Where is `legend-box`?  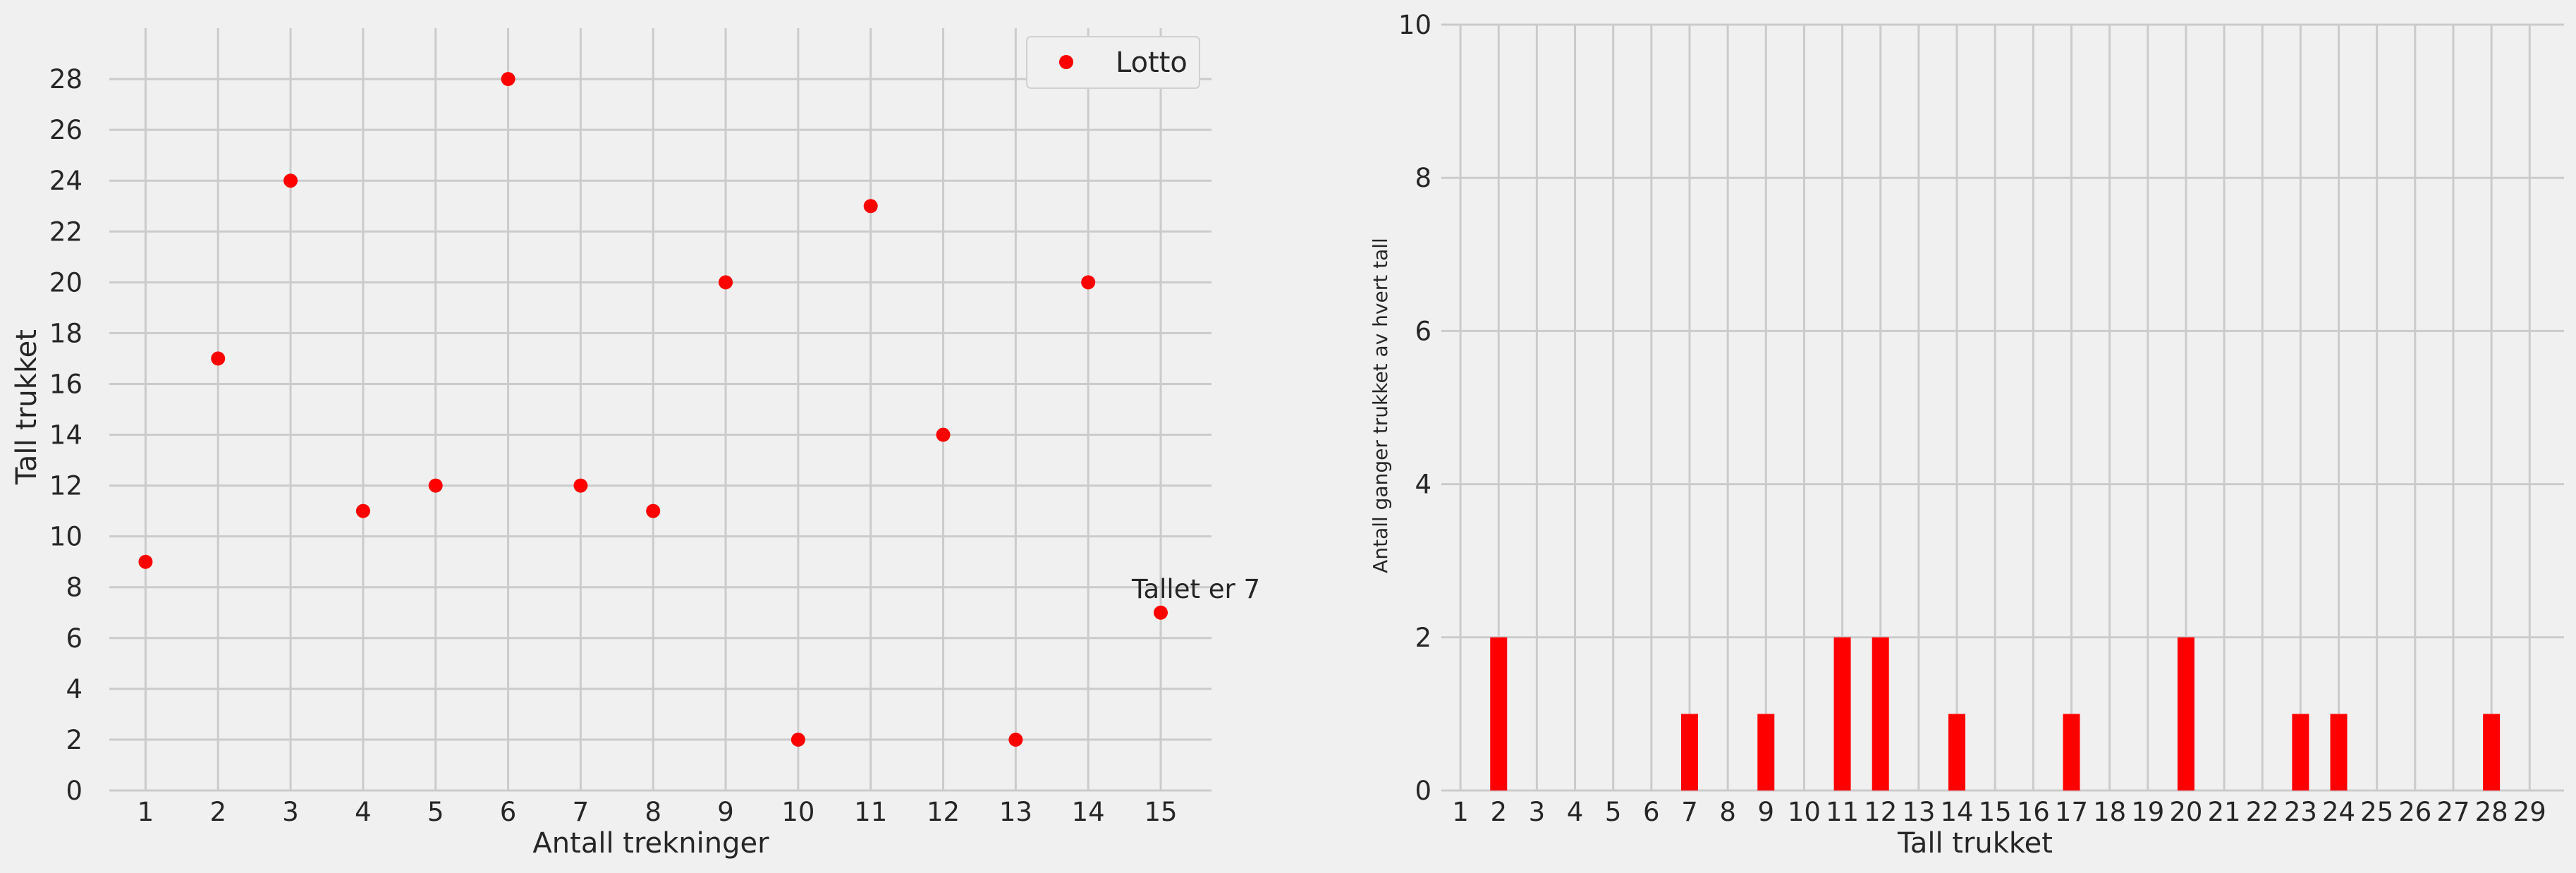 legend-box is located at coordinates (1113, 63).